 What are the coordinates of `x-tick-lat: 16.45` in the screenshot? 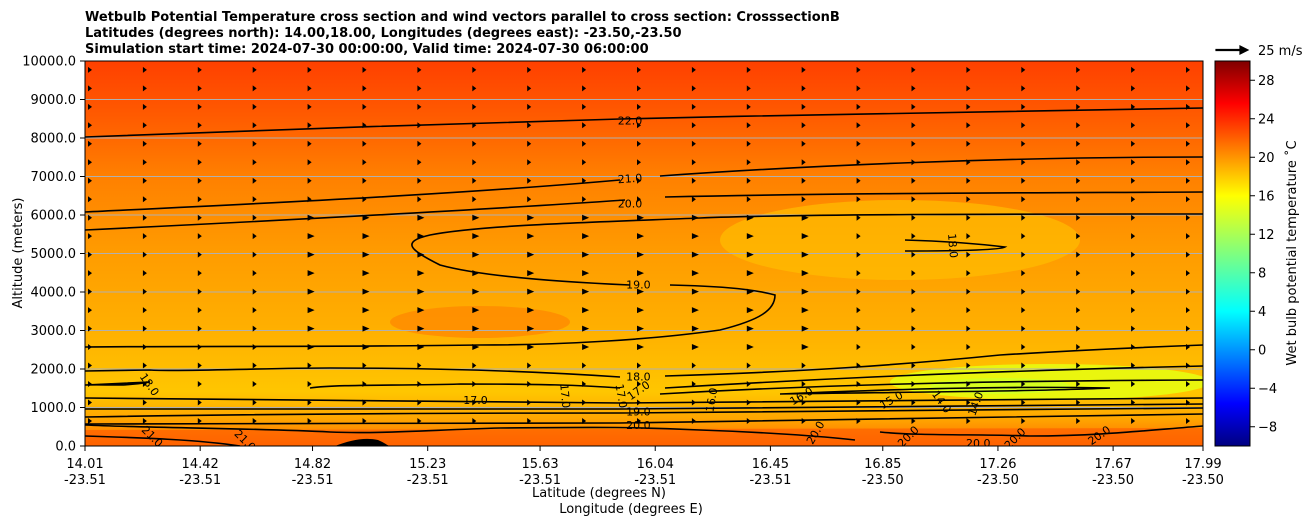 It's located at (770, 464).